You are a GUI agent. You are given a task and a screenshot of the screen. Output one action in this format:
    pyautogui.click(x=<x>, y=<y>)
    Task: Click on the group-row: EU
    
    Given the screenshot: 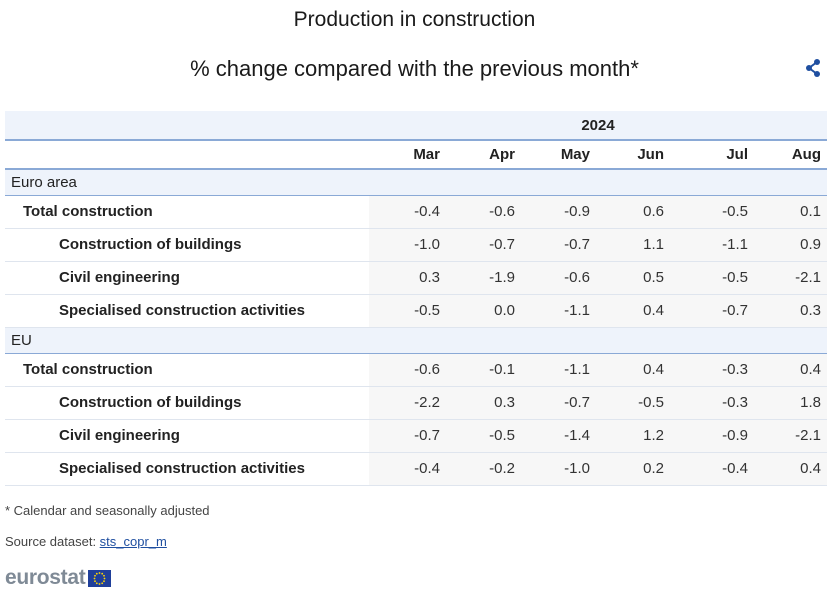 What is the action you would take?
    pyautogui.click(x=416, y=340)
    